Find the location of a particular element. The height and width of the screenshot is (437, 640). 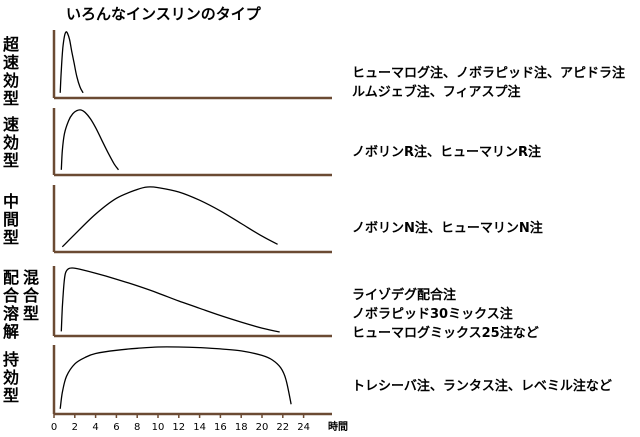

series-desc-3: ノボリンN注、ヒューマリンN注 is located at coordinates (447, 228).